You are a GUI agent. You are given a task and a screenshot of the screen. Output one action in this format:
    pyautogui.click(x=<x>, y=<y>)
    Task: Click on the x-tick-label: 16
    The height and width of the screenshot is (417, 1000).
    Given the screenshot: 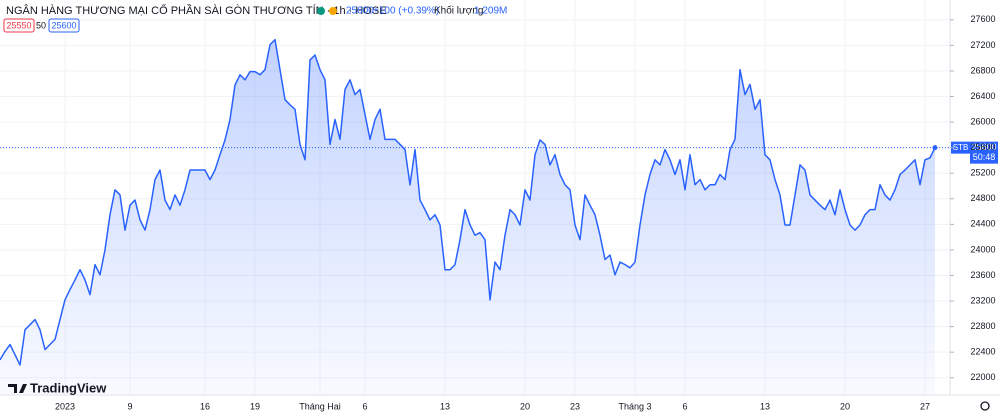 What is the action you would take?
    pyautogui.click(x=205, y=406)
    